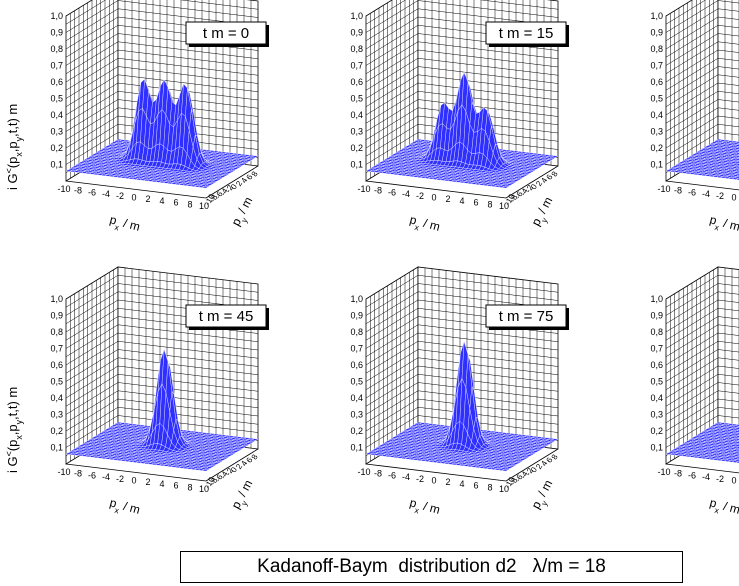  I want to click on time-label-box, so click(226, 33).